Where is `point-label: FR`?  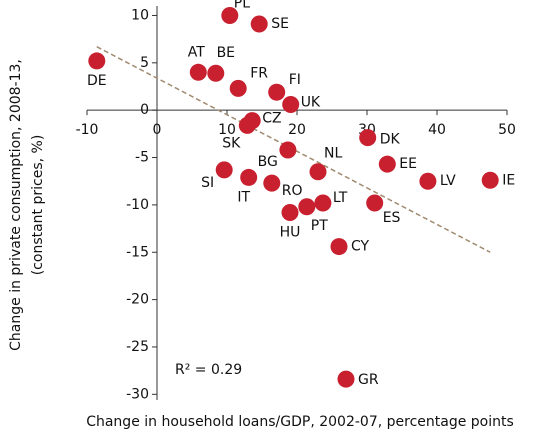 point-label: FR is located at coordinates (259, 73).